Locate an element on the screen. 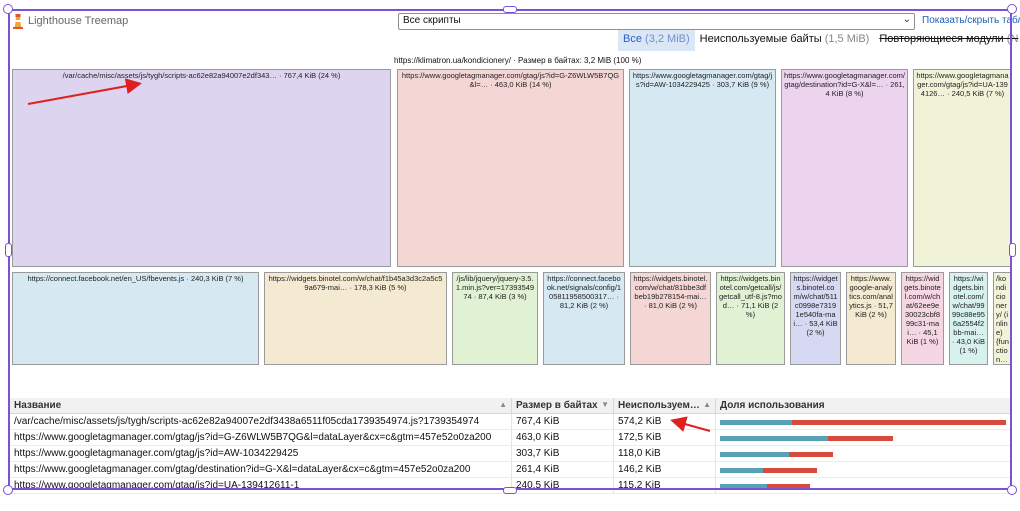 The image size is (1020, 511). resize-handle-left is located at coordinates (8, 250).